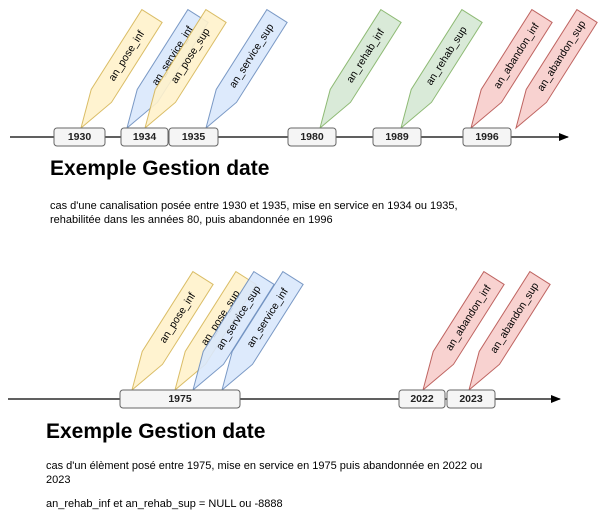 The height and width of the screenshot is (530, 600). I want to click on date-label: 1996, so click(487, 137).